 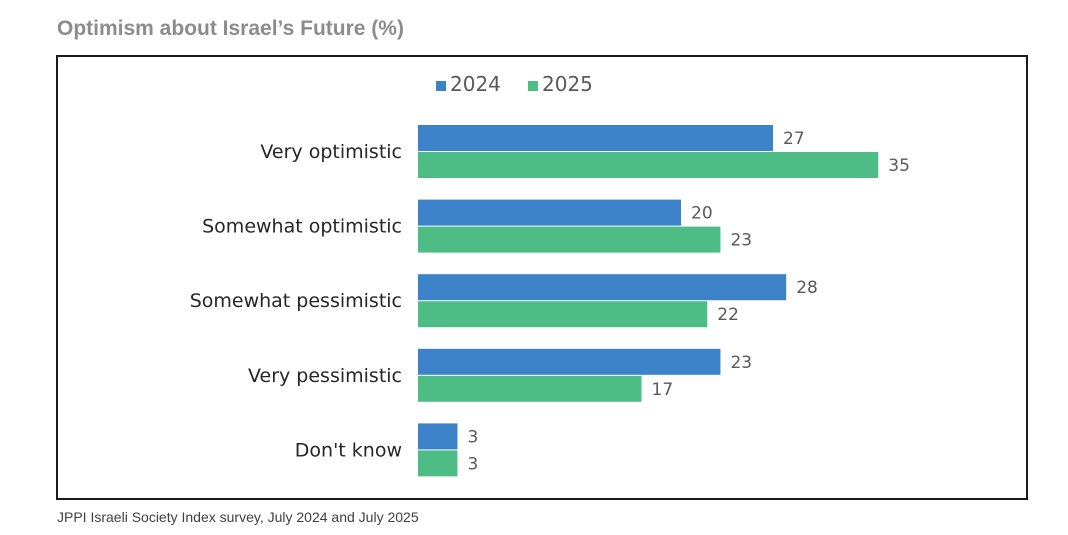 I want to click on data-label-2025: 23, so click(x=741, y=241).